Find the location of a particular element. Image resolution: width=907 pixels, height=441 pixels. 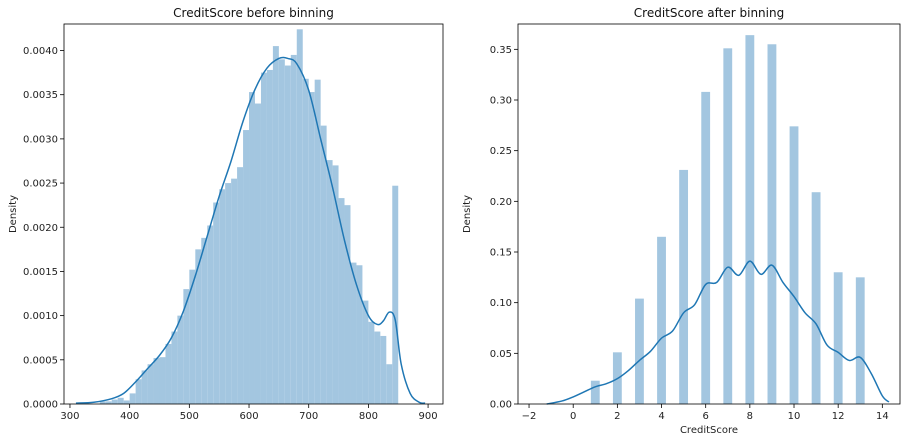

y-tick-label: 0.15 is located at coordinates (501, 253).